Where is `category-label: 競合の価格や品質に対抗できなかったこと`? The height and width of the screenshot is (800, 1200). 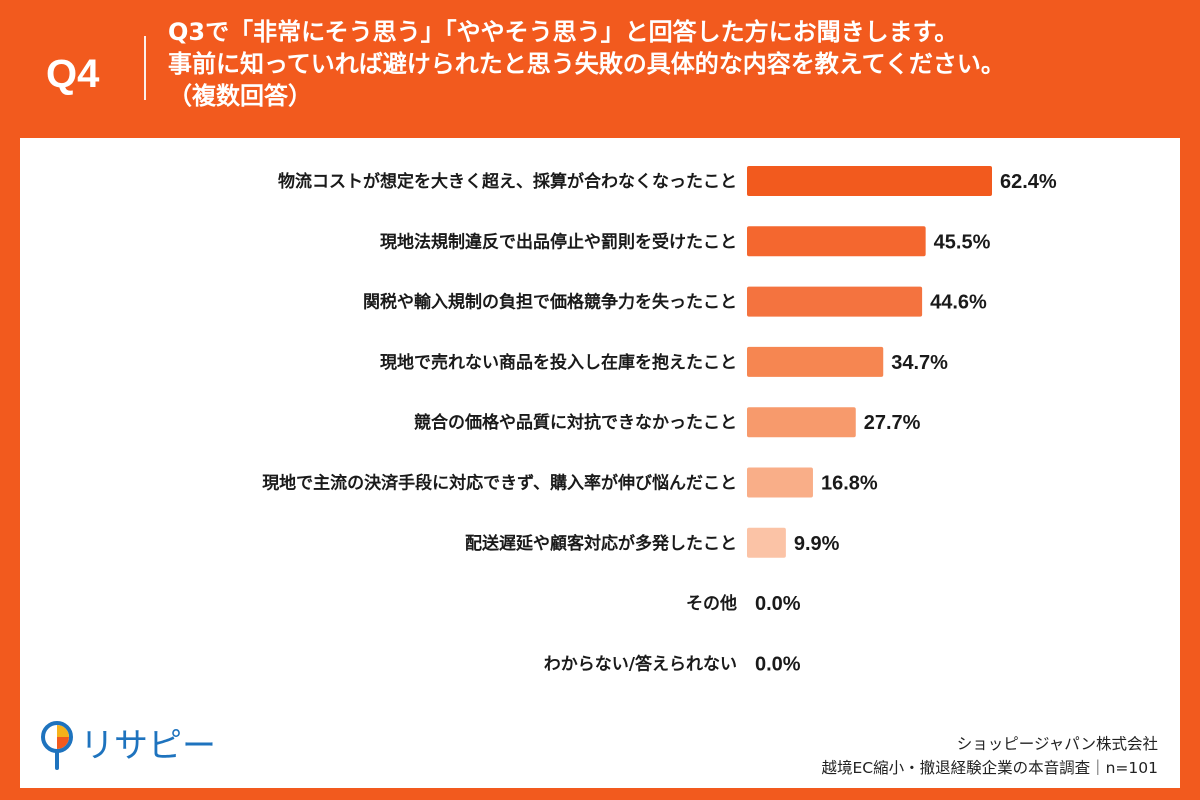 category-label: 競合の価格や品質に対抗できなかったこと is located at coordinates (575, 422).